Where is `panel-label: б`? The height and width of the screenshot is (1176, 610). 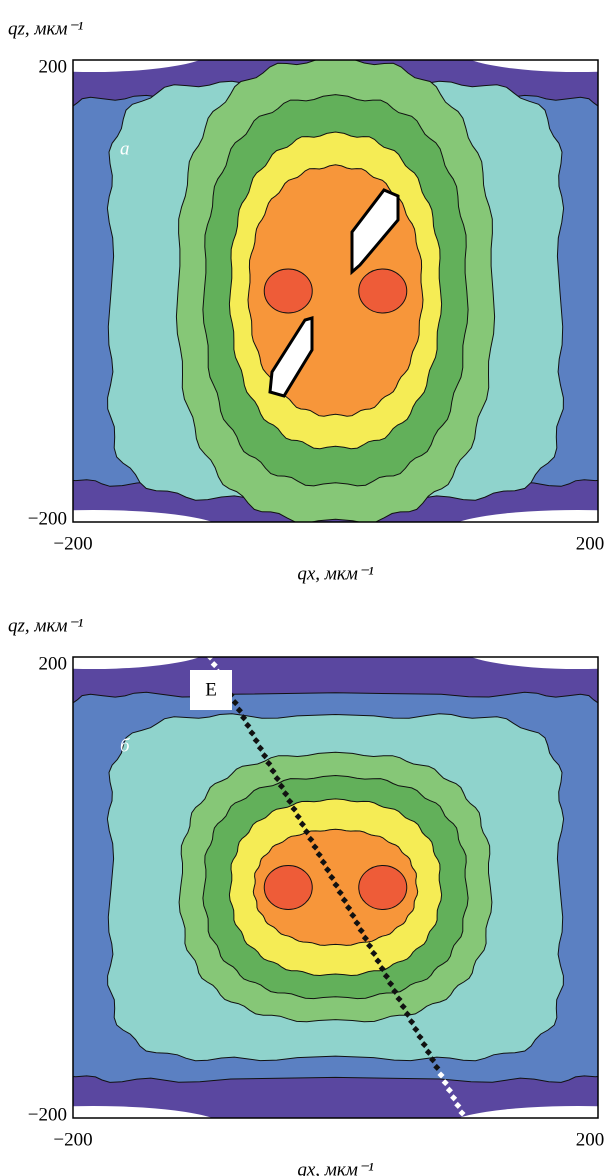
panel-label: б is located at coordinates (125, 745).